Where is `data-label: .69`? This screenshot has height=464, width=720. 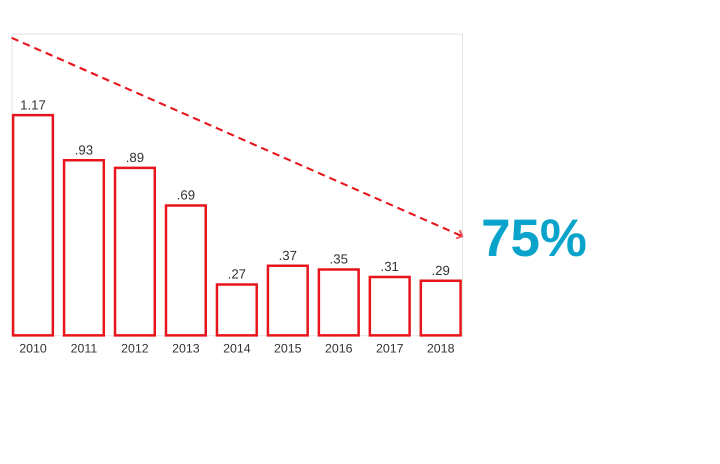 data-label: .69 is located at coordinates (186, 195).